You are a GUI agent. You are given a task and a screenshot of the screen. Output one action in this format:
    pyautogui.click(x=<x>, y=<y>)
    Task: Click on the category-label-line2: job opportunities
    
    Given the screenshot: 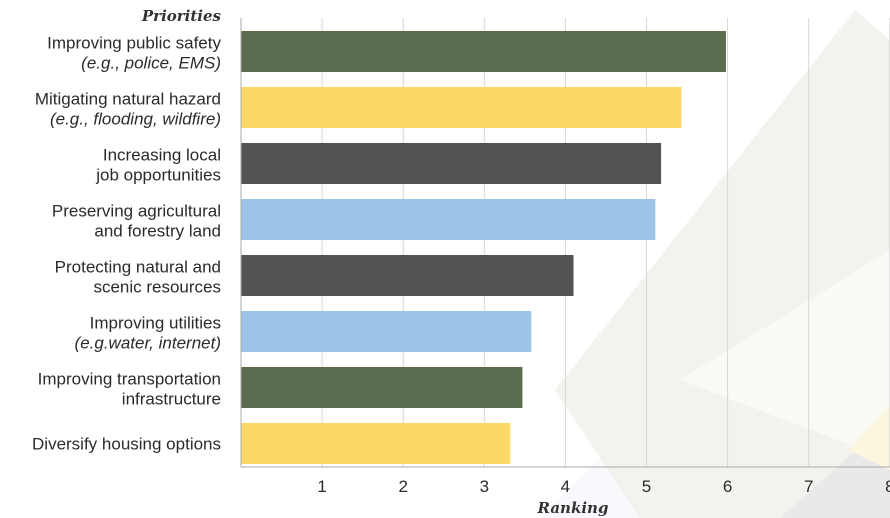 What is the action you would take?
    pyautogui.click(x=158, y=175)
    